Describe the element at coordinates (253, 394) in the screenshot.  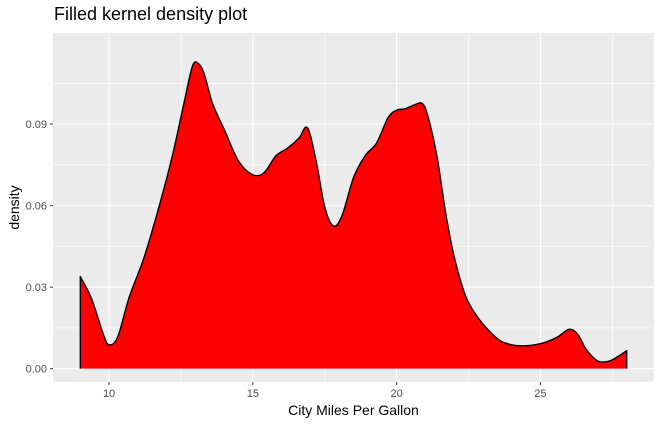
I see `x-tick-label: 15` at that location.